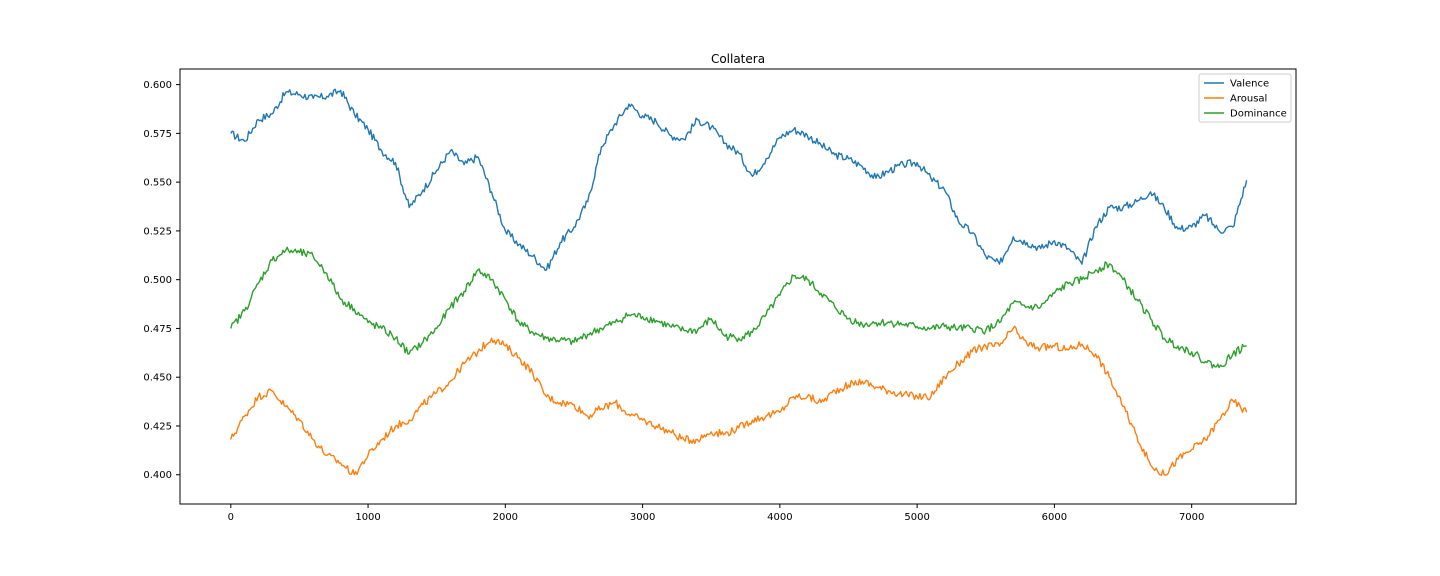  What do you see at coordinates (779, 517) in the screenshot?
I see `x-tick-label: 4000` at bounding box center [779, 517].